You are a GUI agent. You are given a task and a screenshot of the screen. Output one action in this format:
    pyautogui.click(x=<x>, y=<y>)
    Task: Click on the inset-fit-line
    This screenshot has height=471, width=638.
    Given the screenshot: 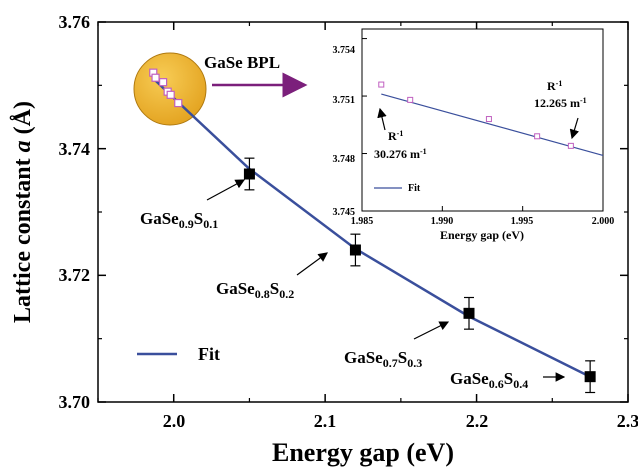 What is the action you would take?
    pyautogui.click(x=492, y=124)
    